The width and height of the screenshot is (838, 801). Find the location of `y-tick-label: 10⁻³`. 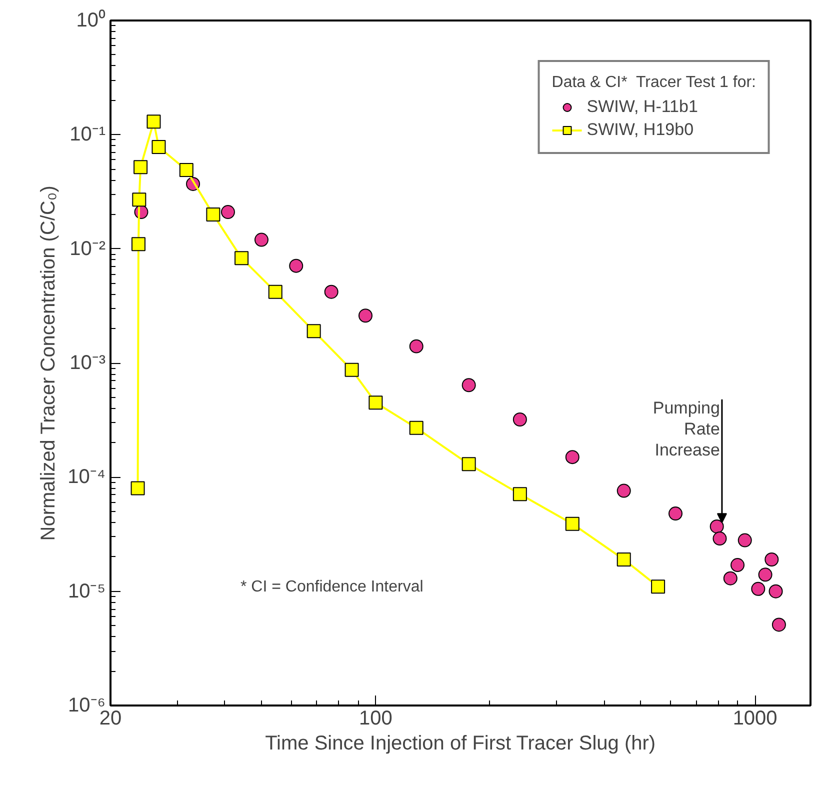

y-tick-label: 10⁻³ is located at coordinates (88, 363).